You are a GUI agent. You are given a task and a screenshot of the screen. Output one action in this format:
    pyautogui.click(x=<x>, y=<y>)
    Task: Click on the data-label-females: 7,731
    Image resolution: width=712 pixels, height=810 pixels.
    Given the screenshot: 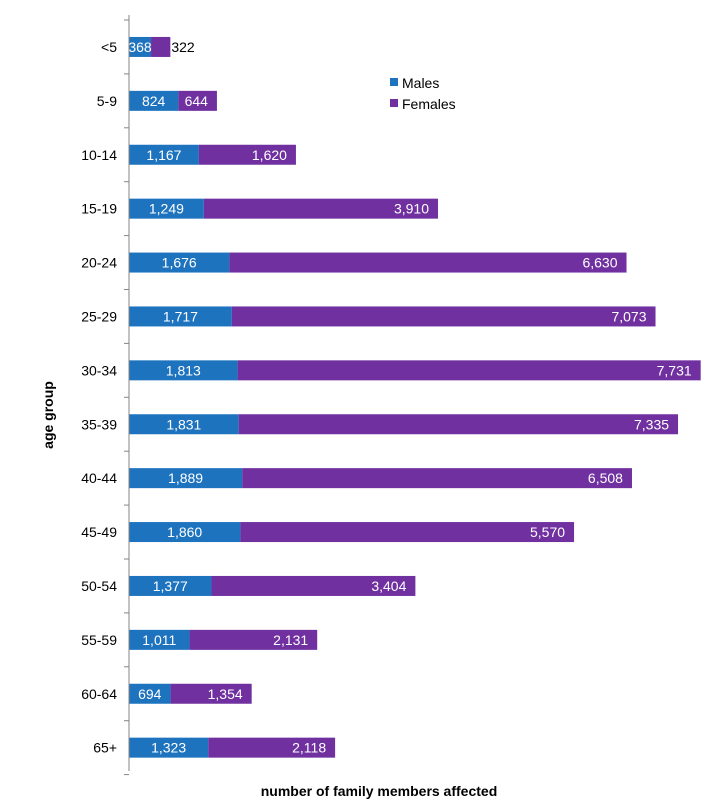 What is the action you would take?
    pyautogui.click(x=674, y=370)
    